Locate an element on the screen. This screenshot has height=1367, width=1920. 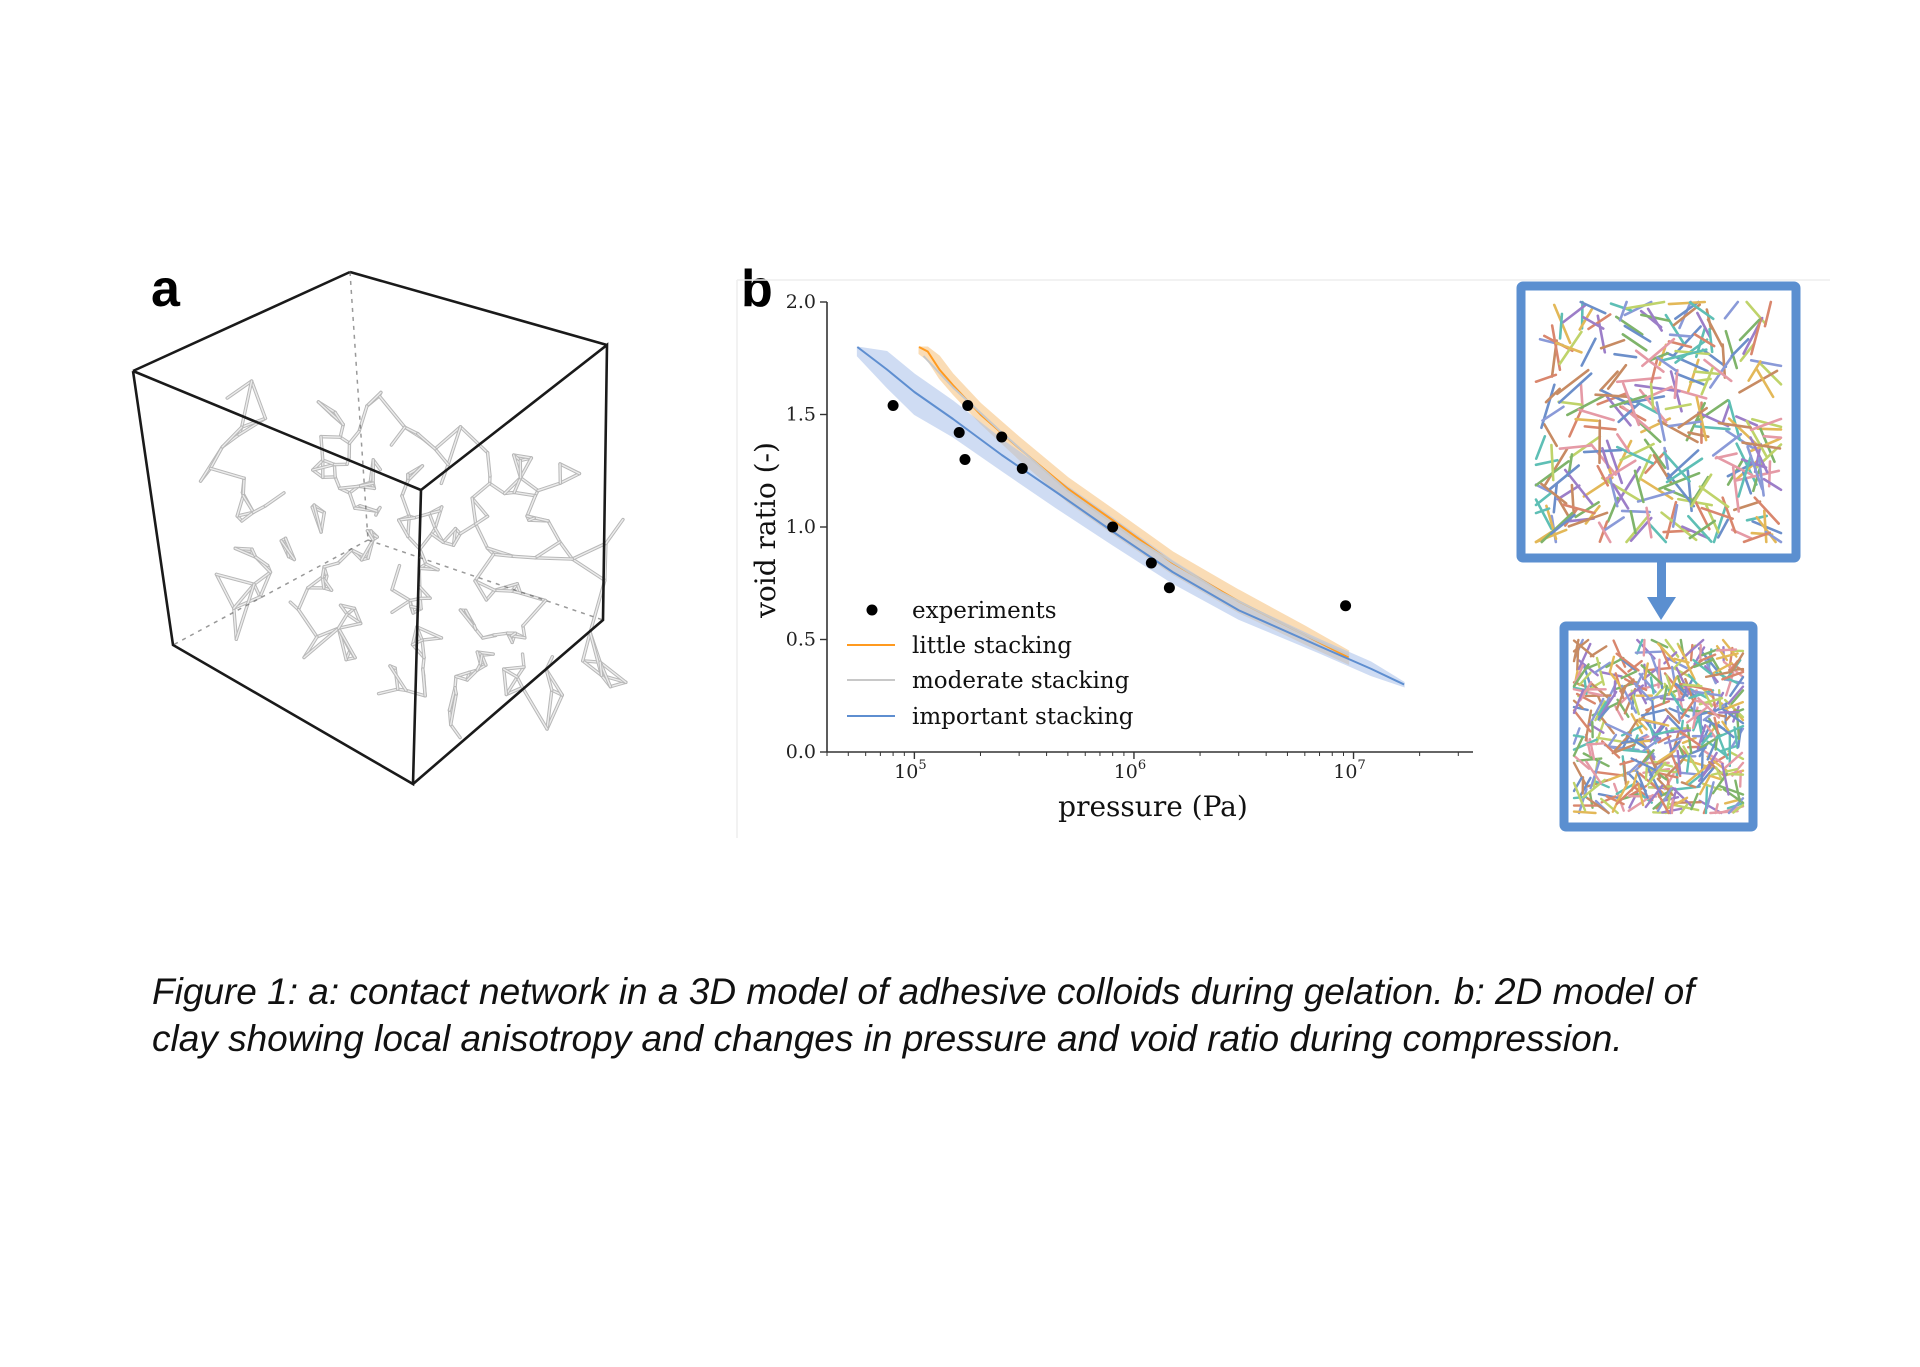
x-axis-title: pressure (Pa) is located at coordinates (1153, 806).